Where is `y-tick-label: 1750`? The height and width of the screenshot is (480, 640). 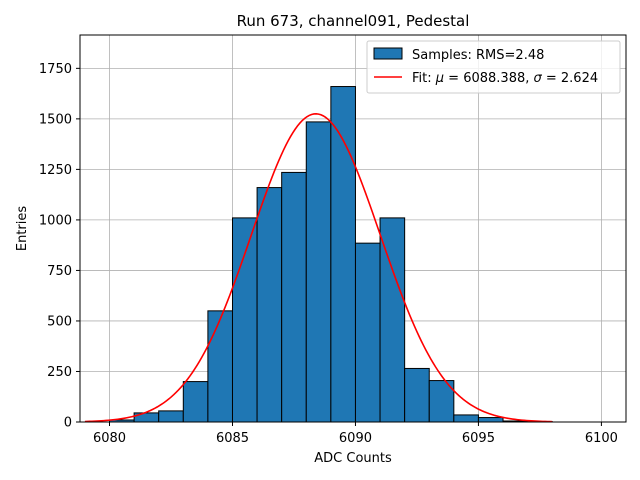
y-tick-label: 1750 is located at coordinates (55, 69).